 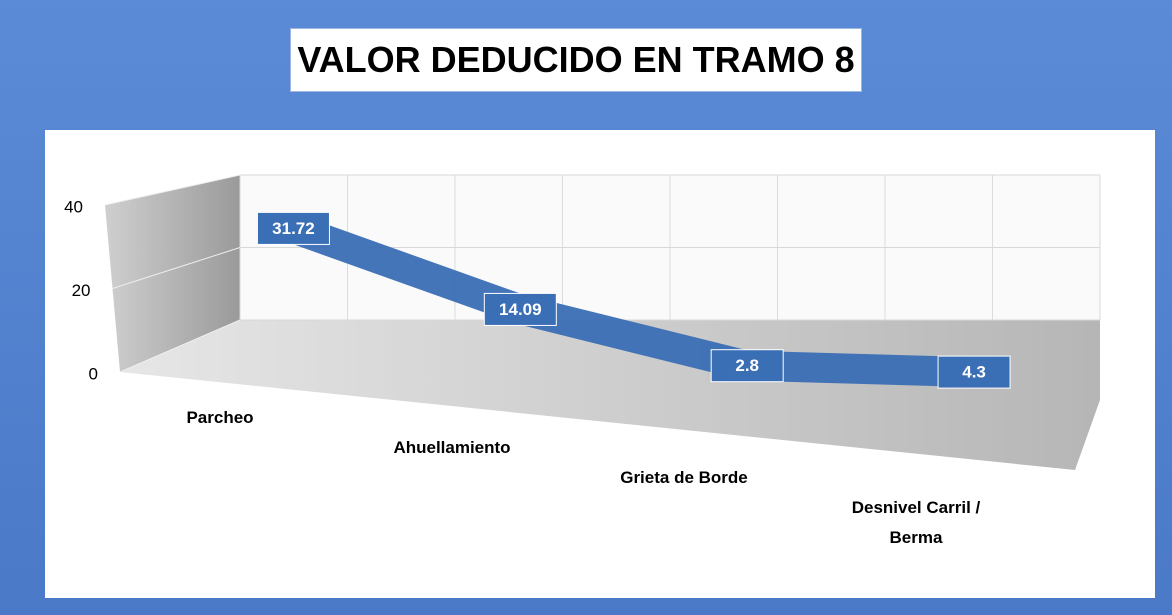 What do you see at coordinates (220, 417) in the screenshot?
I see `x-tick-label: Parcheo` at bounding box center [220, 417].